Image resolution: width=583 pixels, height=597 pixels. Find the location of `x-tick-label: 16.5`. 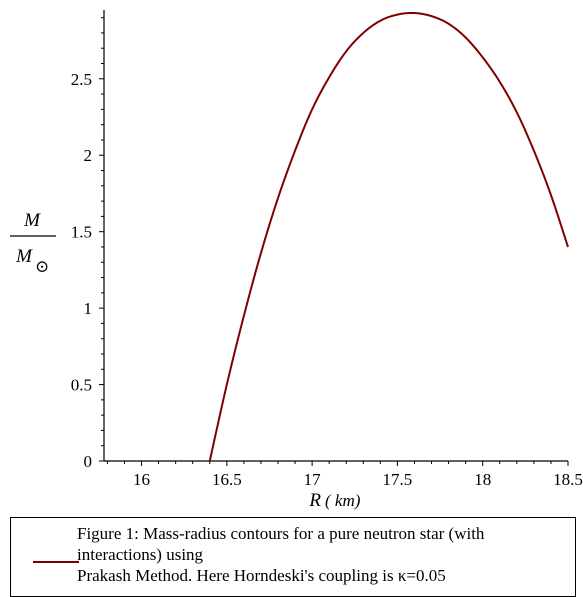

x-tick-label: 16.5 is located at coordinates (227, 479).